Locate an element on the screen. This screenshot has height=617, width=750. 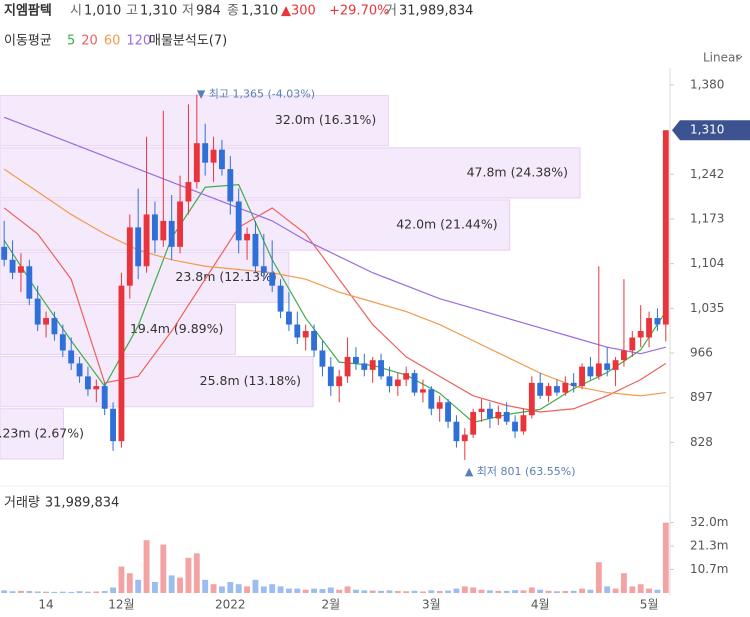
y-tick-label: 10.7m is located at coordinates (709, 569).